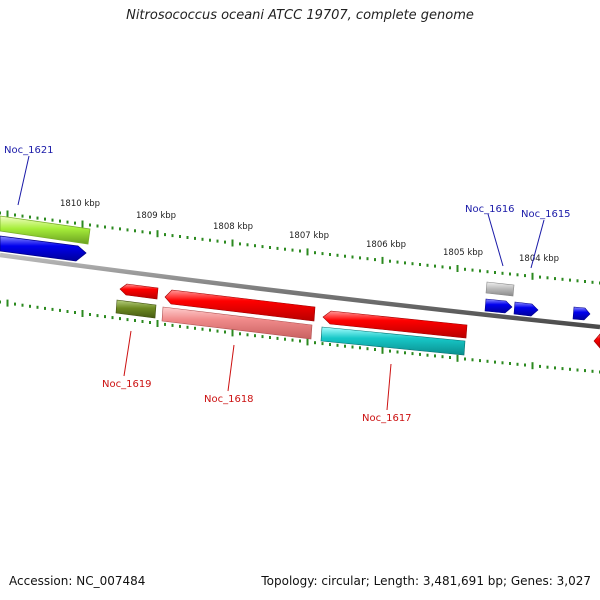 This screenshot has height=600, width=600. Describe the element at coordinates (240, 305) in the screenshot. I see `gene-block-noc-1618-red` at that location.